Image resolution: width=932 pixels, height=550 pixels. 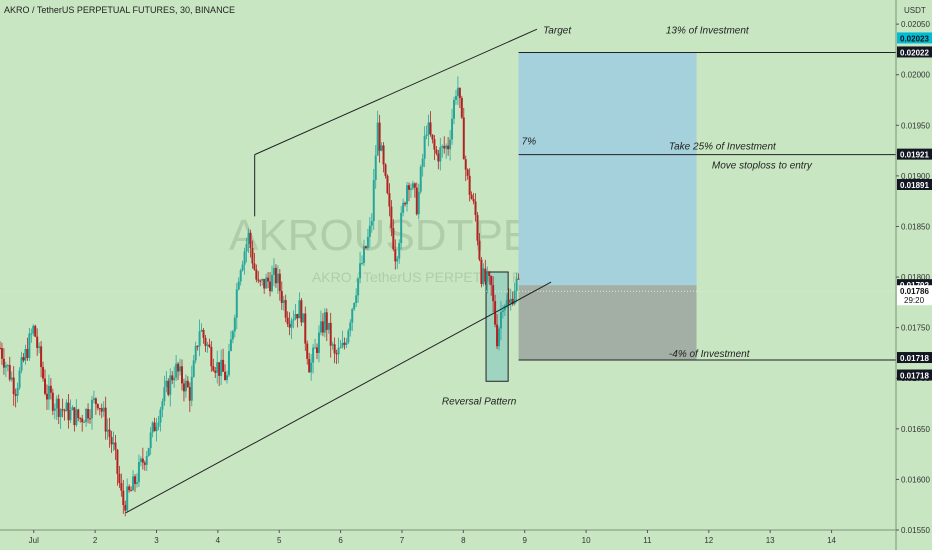 I want to click on y-tick-label: 0.01800, so click(x=915, y=277).